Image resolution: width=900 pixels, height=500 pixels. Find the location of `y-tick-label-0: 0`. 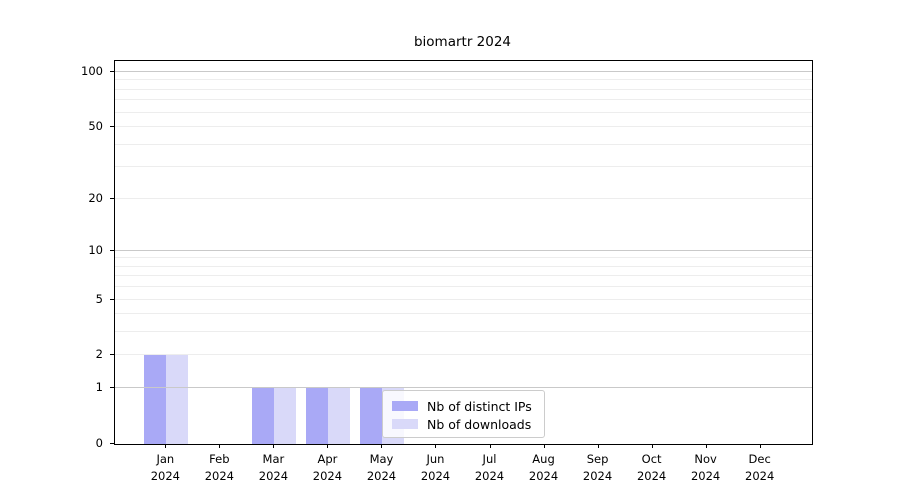

y-tick-label-0: 0 is located at coordinates (99, 443).